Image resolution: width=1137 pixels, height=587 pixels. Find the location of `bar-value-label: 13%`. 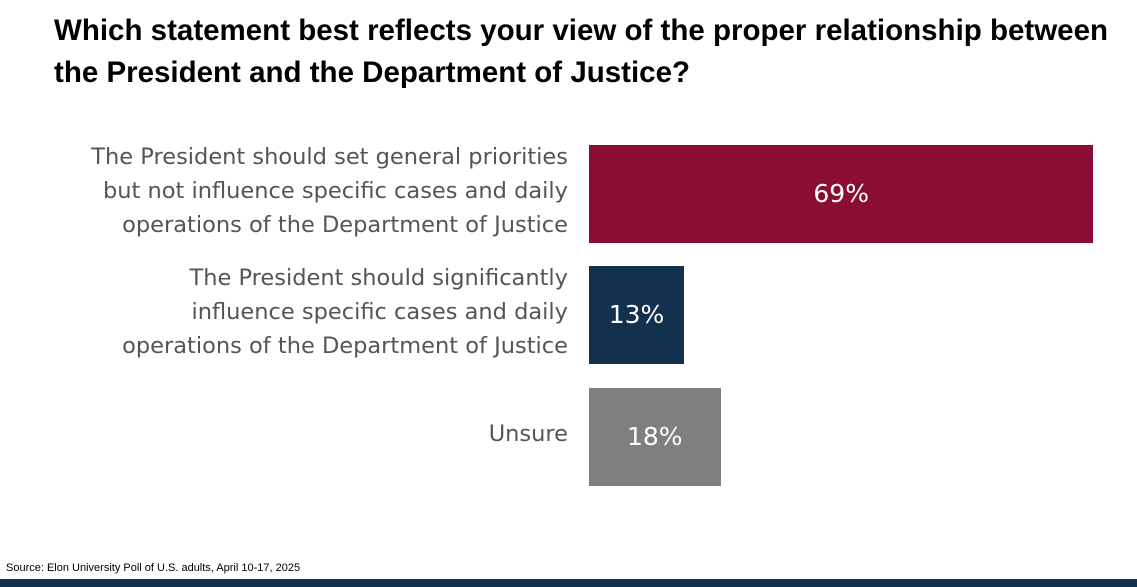

bar-value-label: 13% is located at coordinates (636, 314).